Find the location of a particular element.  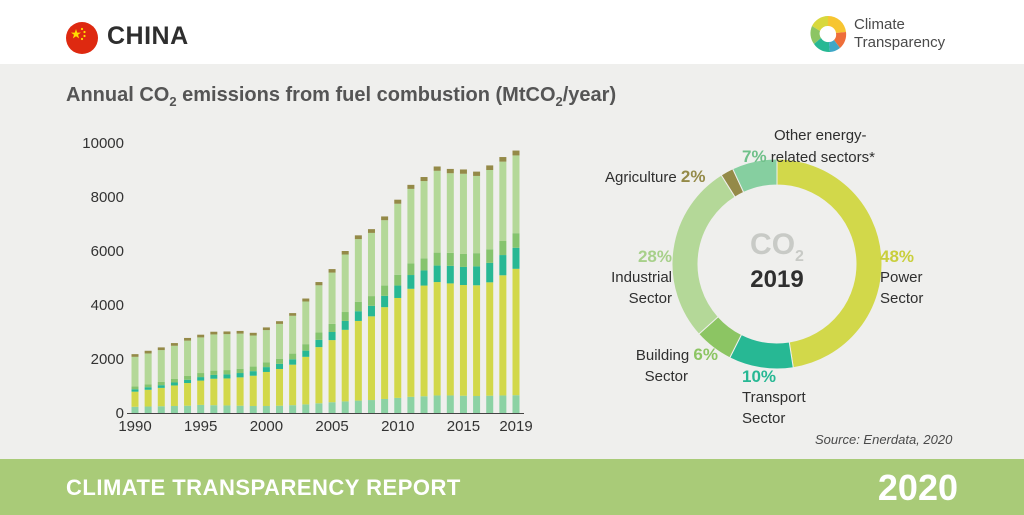

label-building: Building 6% Sector is located at coordinates (670, 365).